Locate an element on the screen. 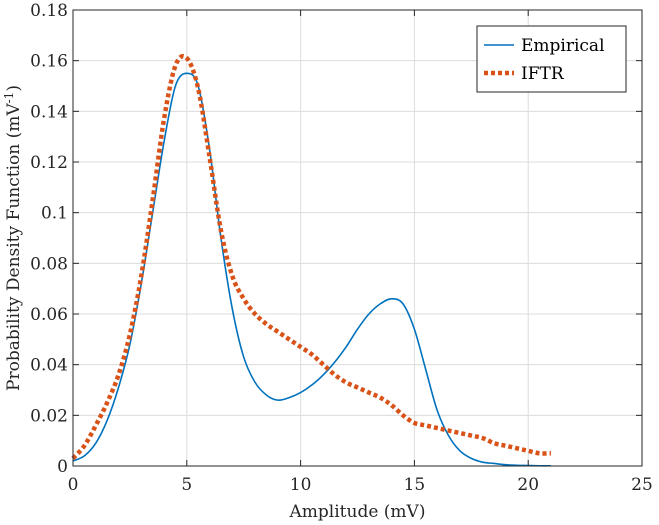 The width and height of the screenshot is (659, 525). y-tick-label: 0.16 is located at coordinates (49, 62).